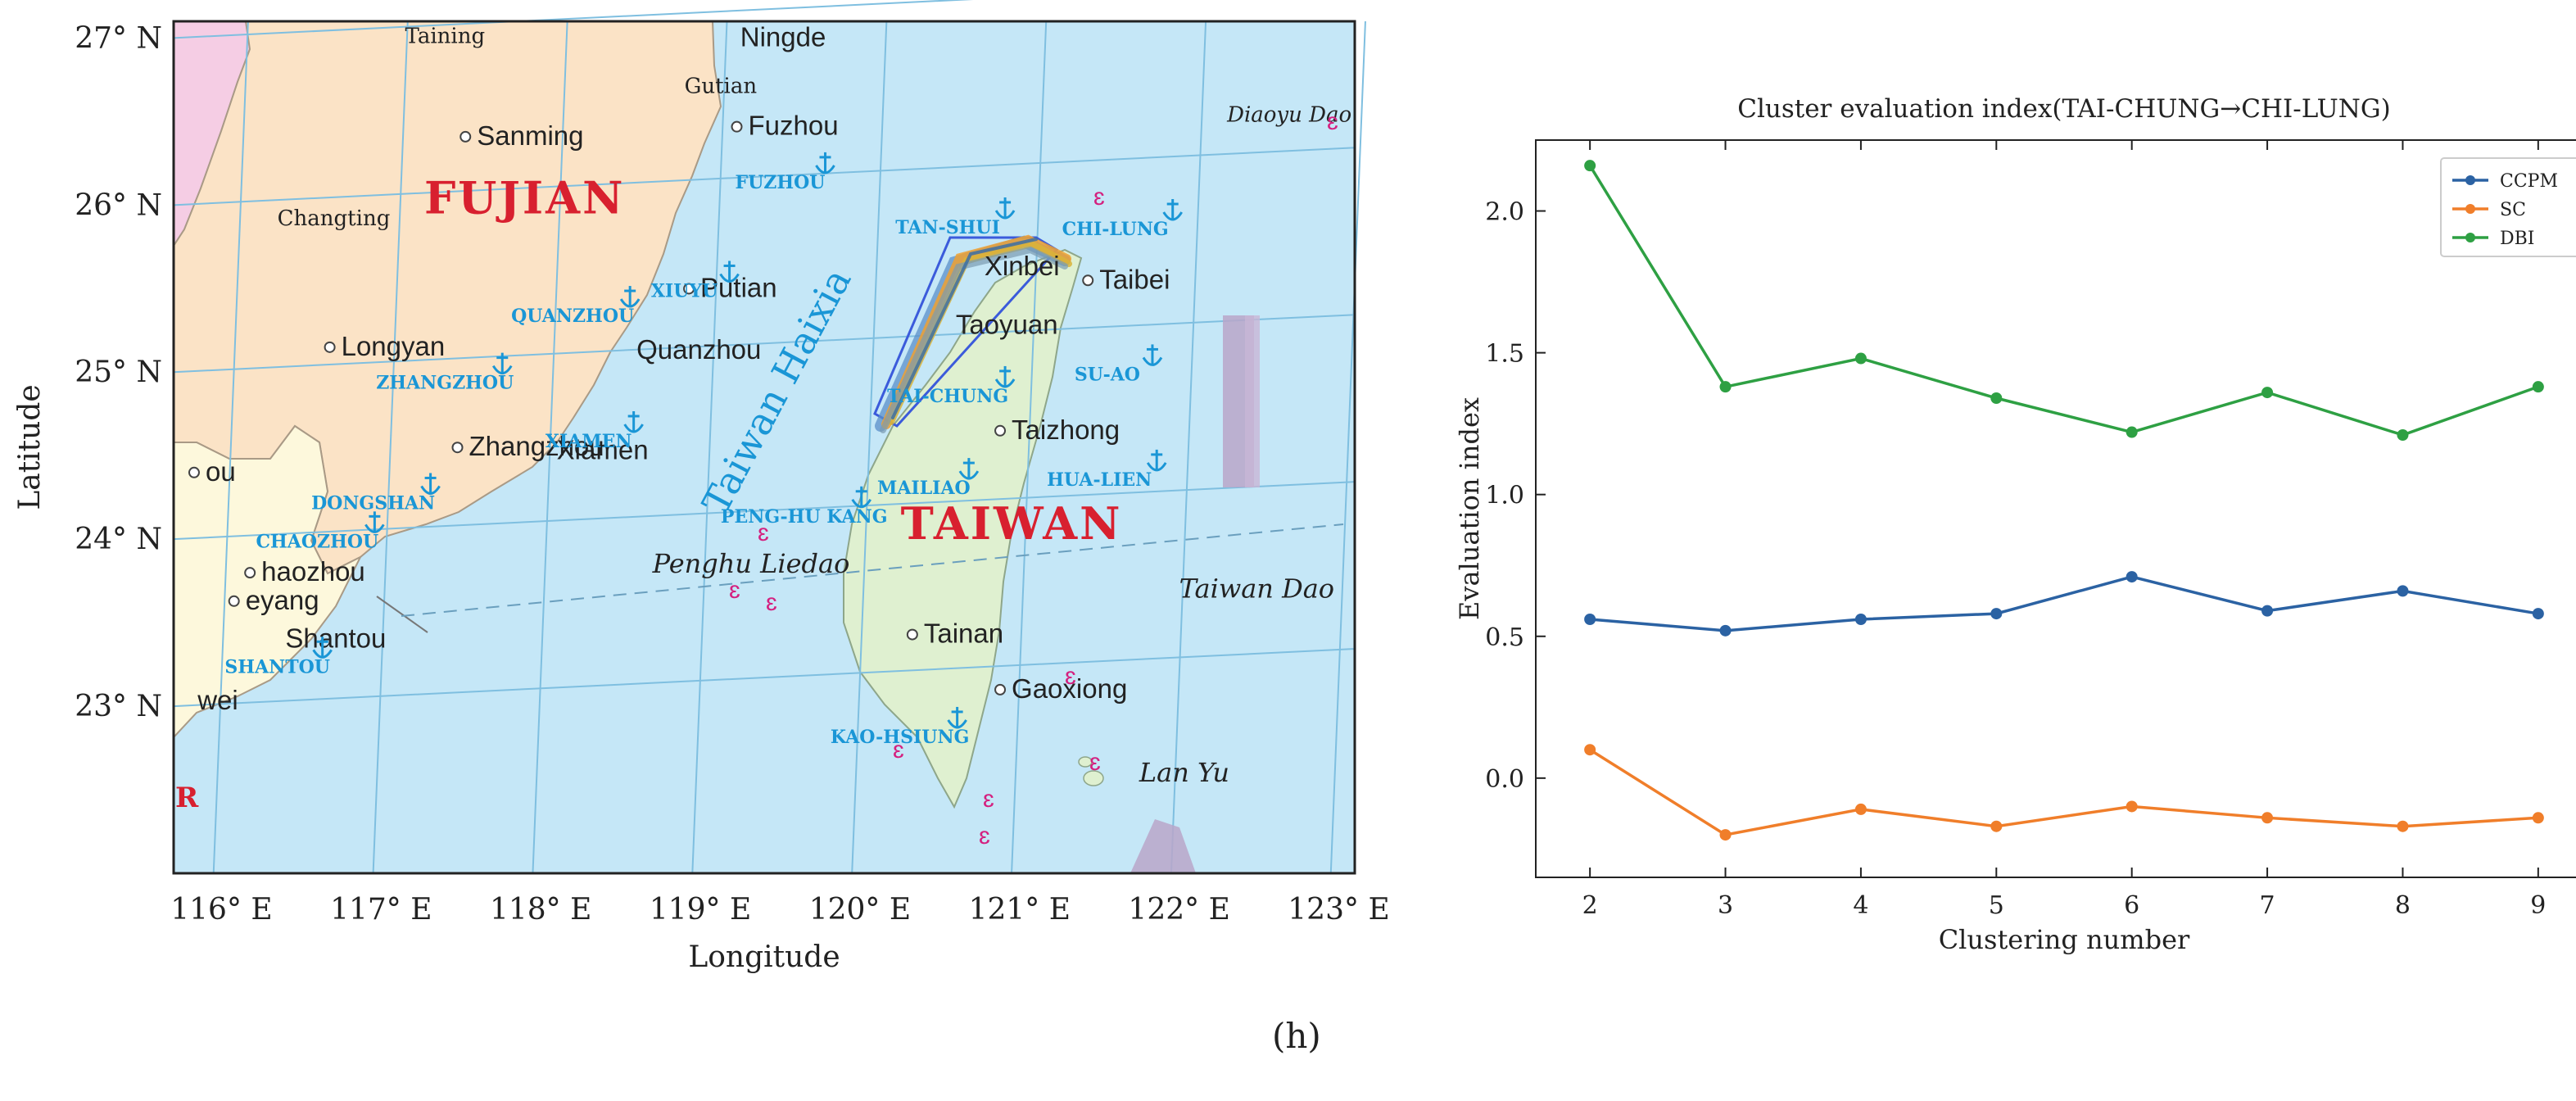 The width and height of the screenshot is (2576, 1101). What do you see at coordinates (700, 910) in the screenshot?
I see `lon-tick-label: 119° E` at bounding box center [700, 910].